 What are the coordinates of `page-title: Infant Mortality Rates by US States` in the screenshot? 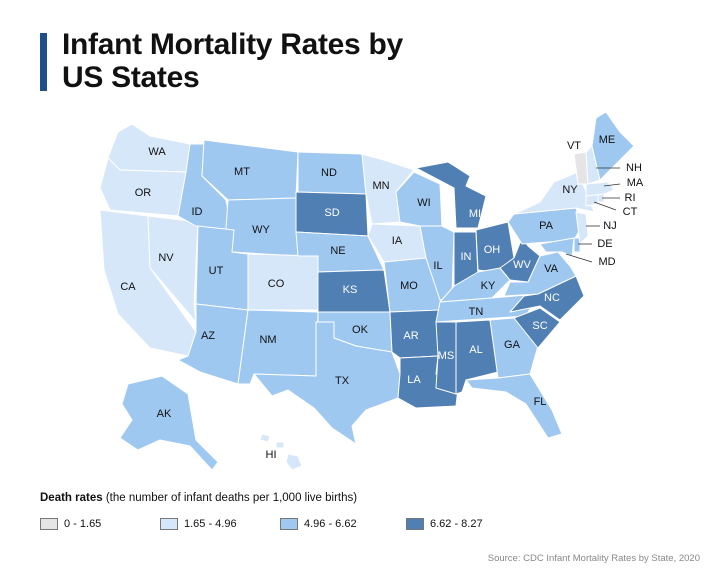 It's located at (232, 61).